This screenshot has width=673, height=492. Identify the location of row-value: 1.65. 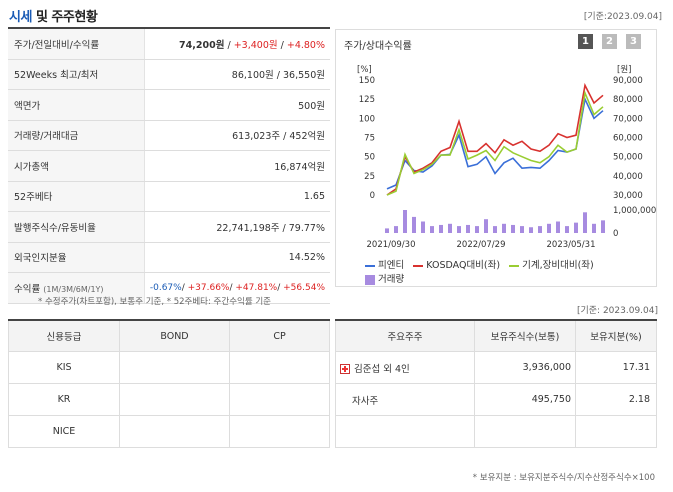
(237, 196).